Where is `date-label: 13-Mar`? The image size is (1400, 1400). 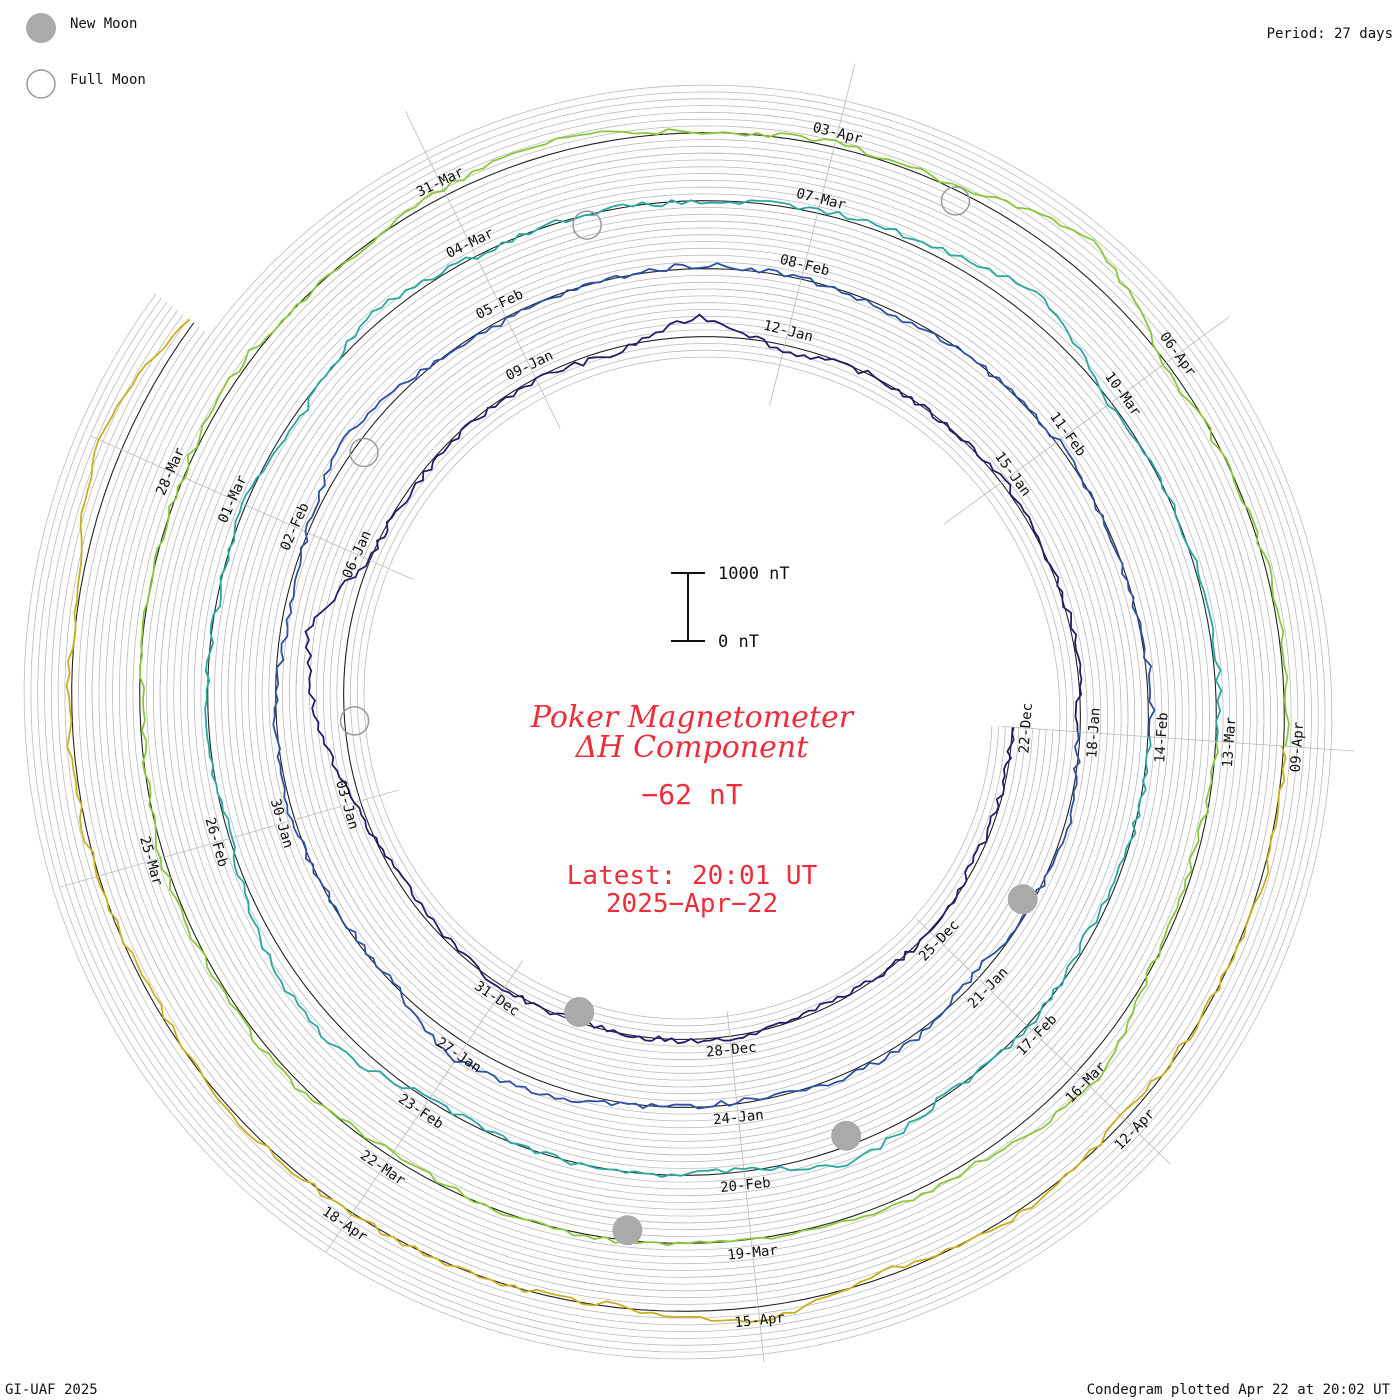
date-label: 13-Mar is located at coordinates (1229, 743).